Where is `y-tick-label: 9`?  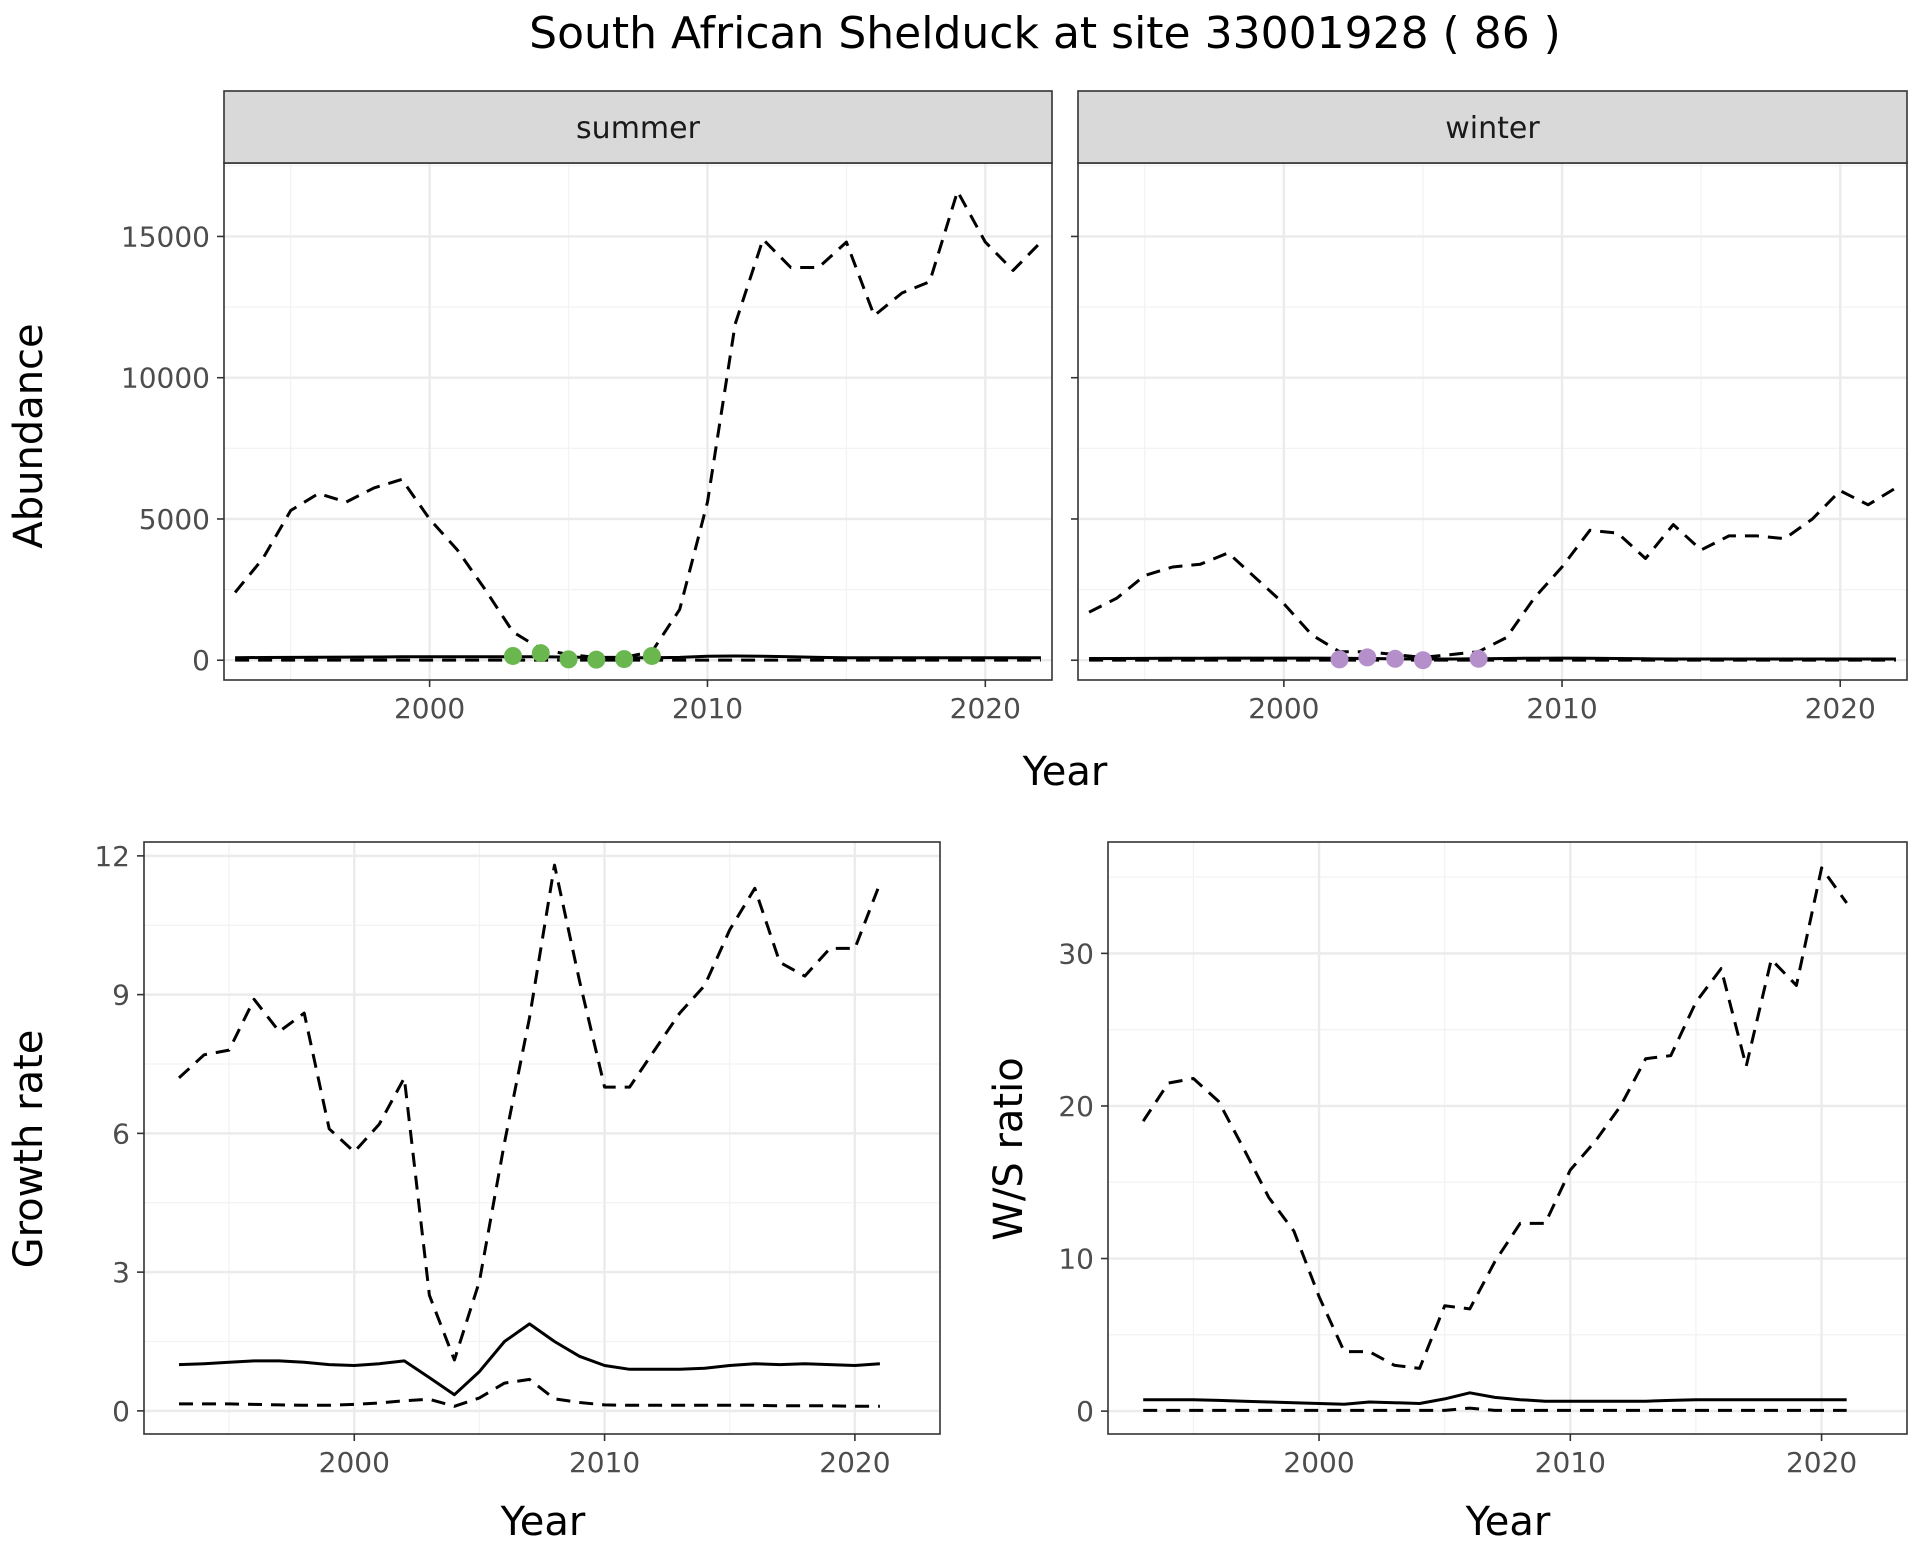
y-tick-label: 9 is located at coordinates (121, 995).